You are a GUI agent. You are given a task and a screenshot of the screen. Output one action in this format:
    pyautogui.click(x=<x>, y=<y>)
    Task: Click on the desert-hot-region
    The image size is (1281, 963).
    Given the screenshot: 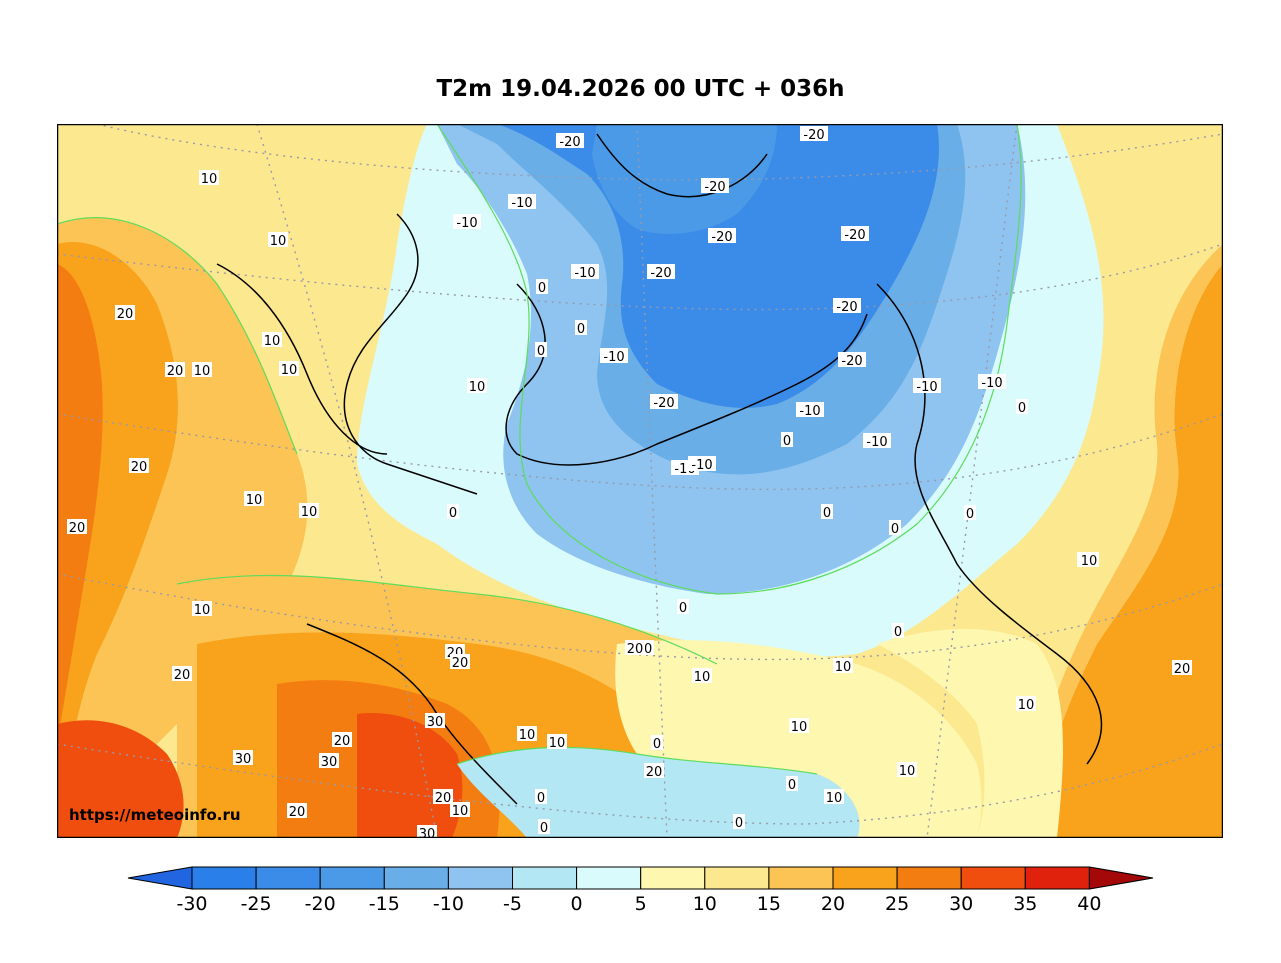 What is the action you would take?
    pyautogui.click(x=410, y=775)
    